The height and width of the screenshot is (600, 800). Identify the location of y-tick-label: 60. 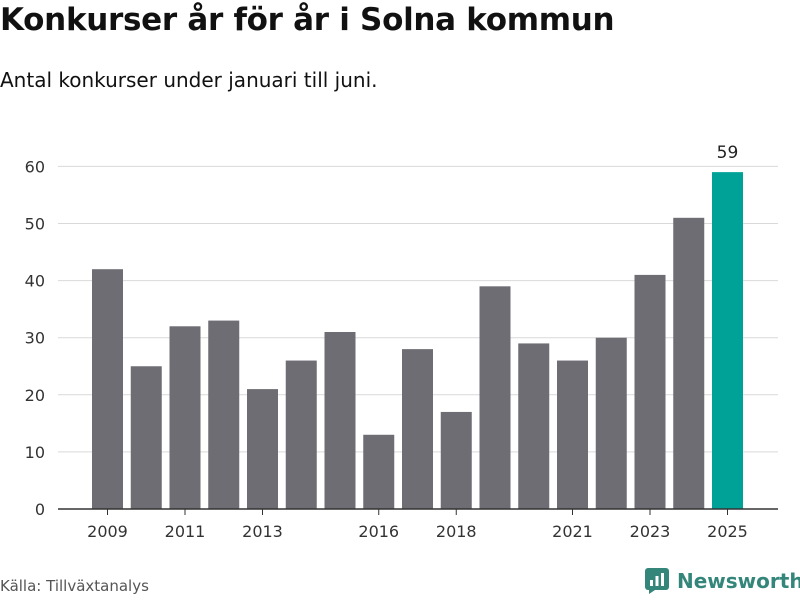
(35, 166).